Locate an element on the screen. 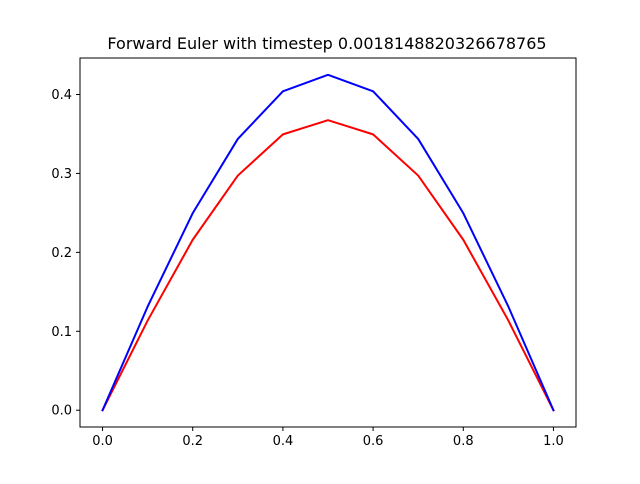 Image resolution: width=640 pixels, height=484 pixels. y-tick-label: 0.4 is located at coordinates (61, 95).